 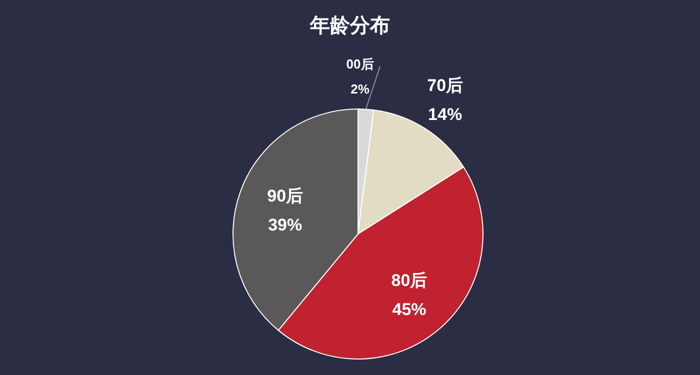 What do you see at coordinates (349, 26) in the screenshot?
I see `chart-title: 年龄分布` at bounding box center [349, 26].